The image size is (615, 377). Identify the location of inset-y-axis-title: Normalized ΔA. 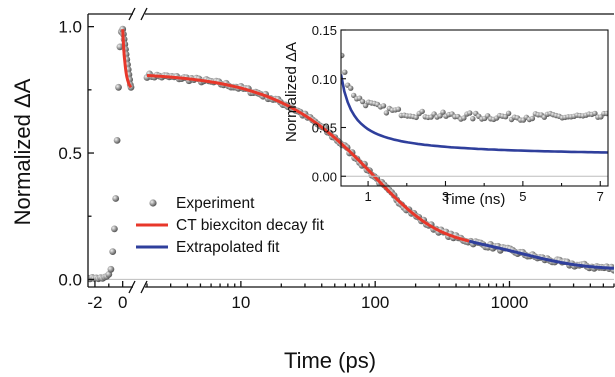
(291, 92).